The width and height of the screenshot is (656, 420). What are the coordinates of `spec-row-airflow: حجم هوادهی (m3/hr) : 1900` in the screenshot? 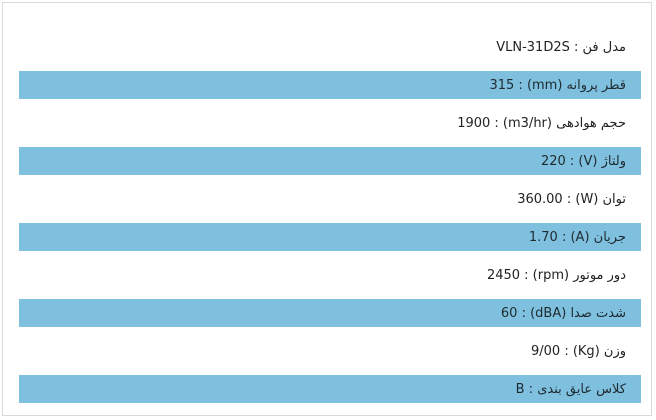 It's located at (330, 123).